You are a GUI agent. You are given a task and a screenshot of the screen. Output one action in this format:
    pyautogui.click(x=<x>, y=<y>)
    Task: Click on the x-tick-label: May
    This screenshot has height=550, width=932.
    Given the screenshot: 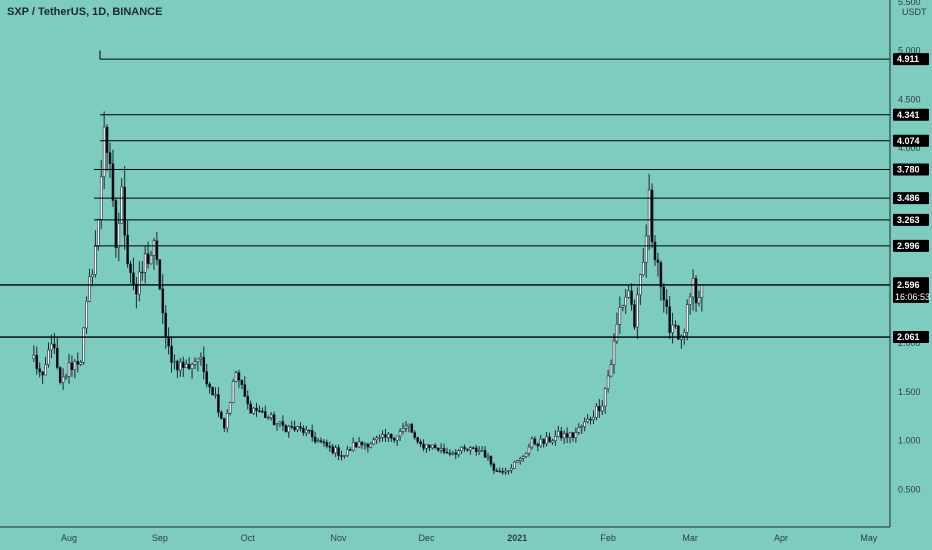 What is the action you would take?
    pyautogui.click(x=869, y=538)
    